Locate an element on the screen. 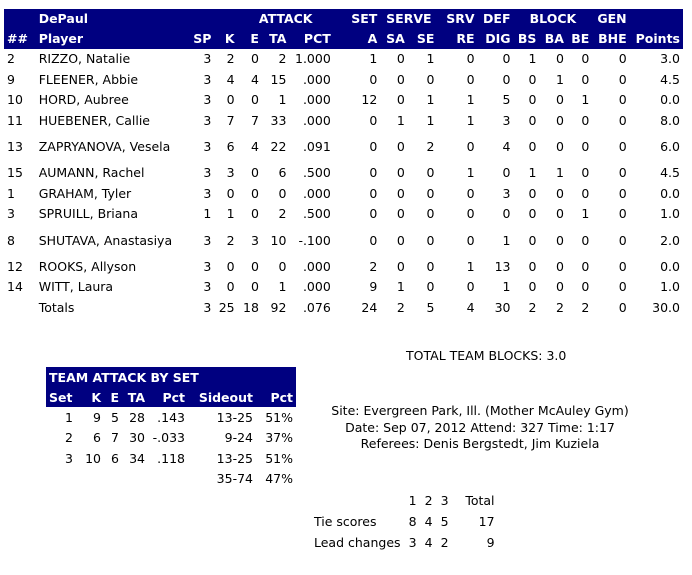 Image resolution: width=692 pixels, height=575 pixels. set-e: 6 is located at coordinates (115, 458).